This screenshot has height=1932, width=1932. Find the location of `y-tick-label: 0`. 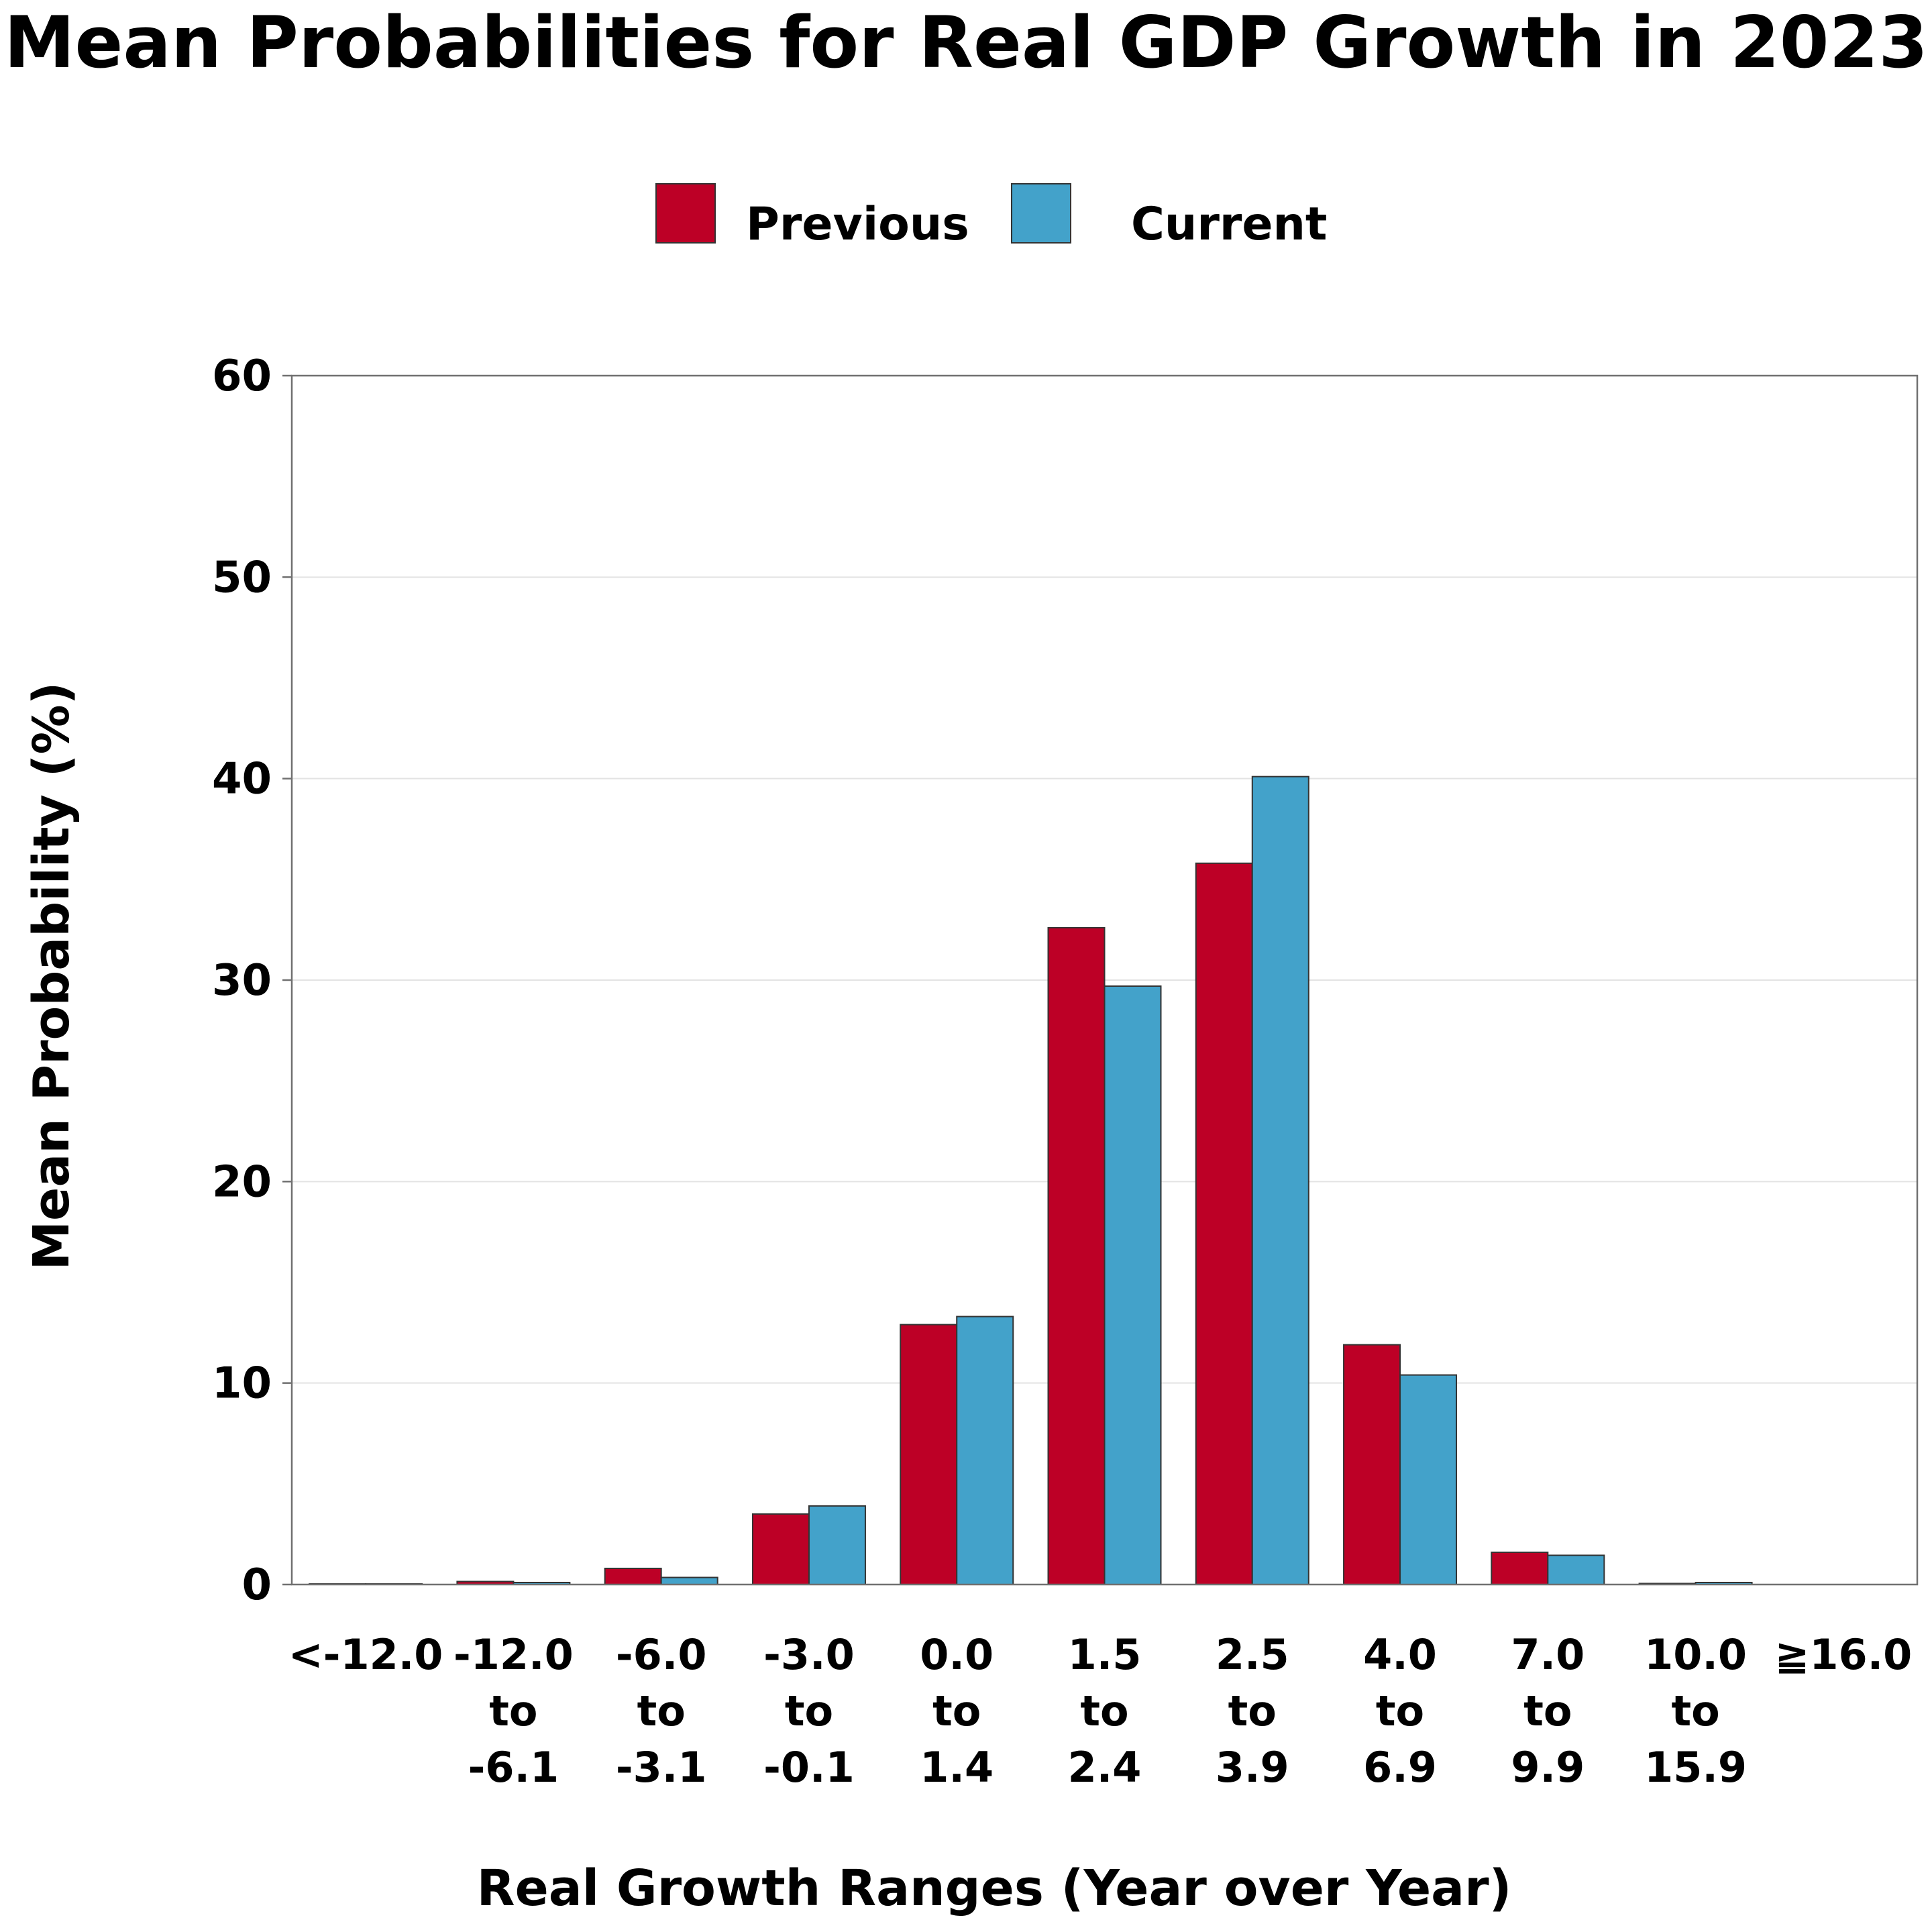

y-tick-label: 0 is located at coordinates (256, 1585).